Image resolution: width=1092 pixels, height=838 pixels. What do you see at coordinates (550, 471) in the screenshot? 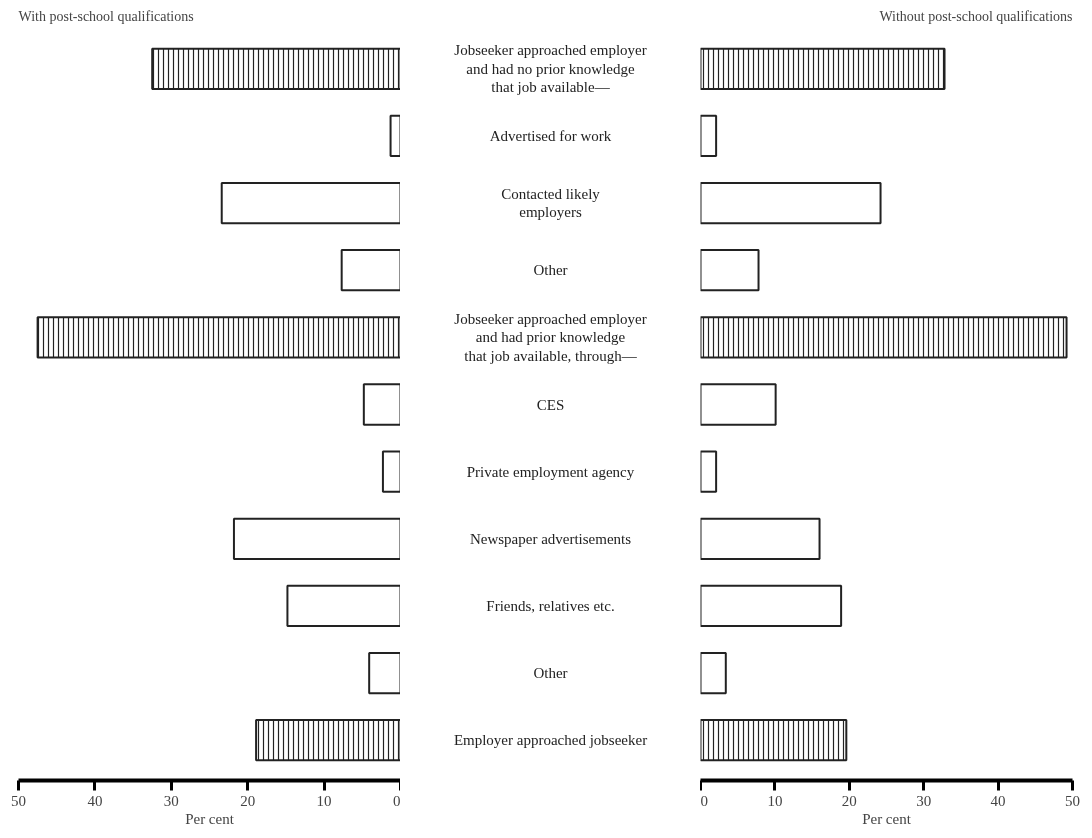
I see `category-label: Private employment agency` at bounding box center [550, 471].